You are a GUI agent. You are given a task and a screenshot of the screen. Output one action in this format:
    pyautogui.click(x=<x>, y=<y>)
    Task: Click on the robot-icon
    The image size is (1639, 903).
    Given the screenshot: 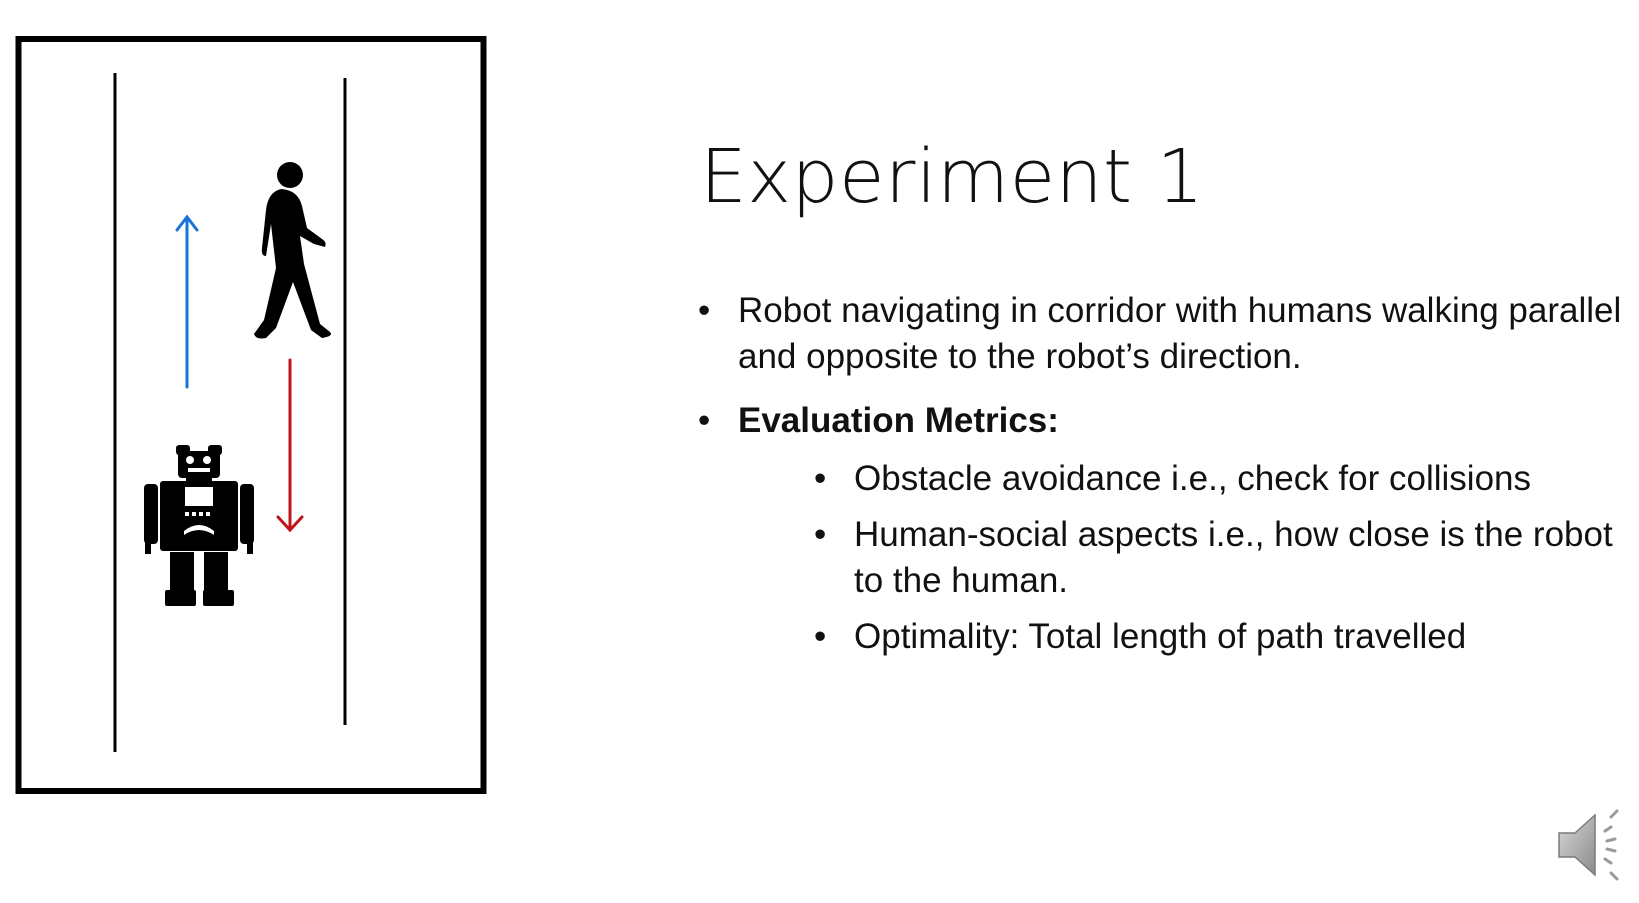 What is the action you would take?
    pyautogui.click(x=199, y=525)
    